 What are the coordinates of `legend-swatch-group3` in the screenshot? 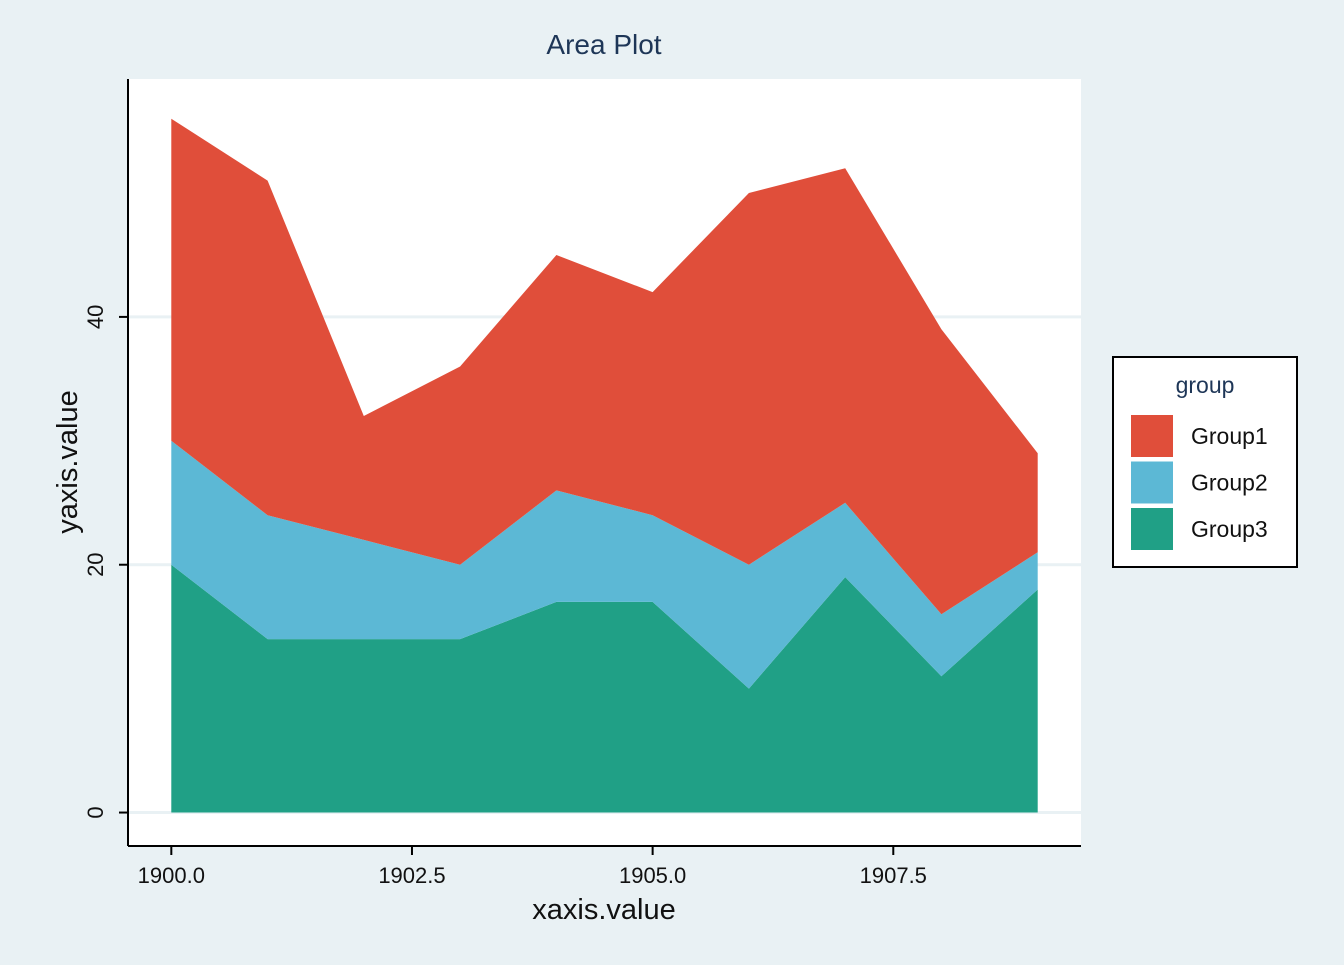 It's located at (1152, 529).